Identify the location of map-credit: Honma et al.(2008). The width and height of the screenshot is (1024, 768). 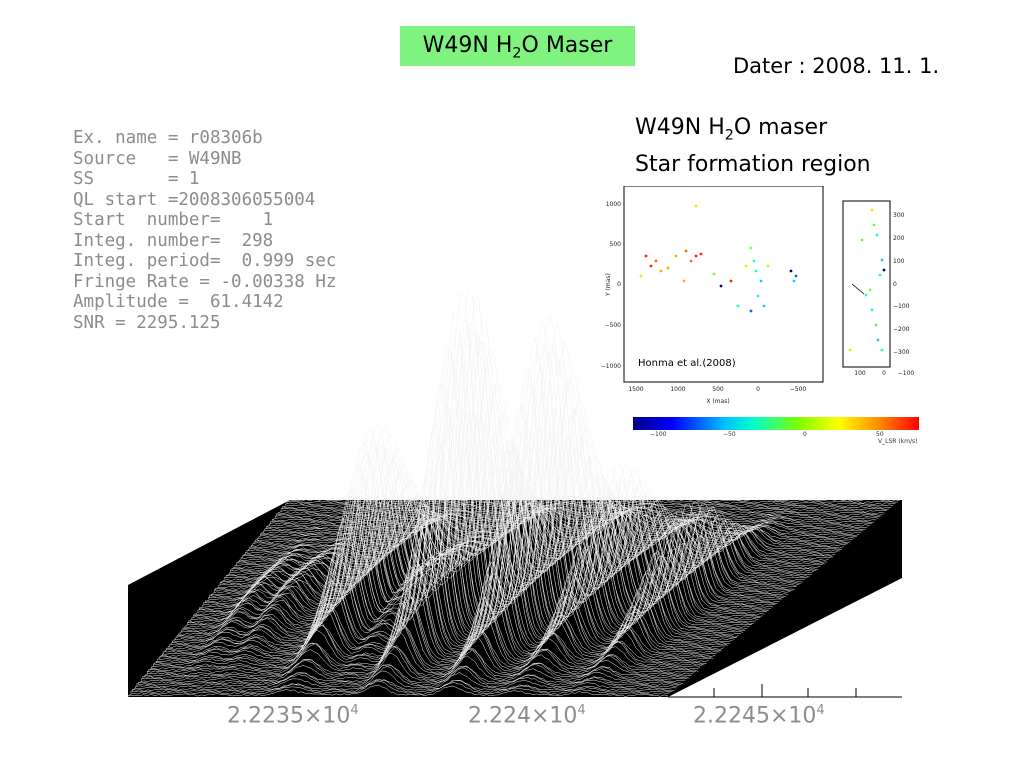
(687, 363).